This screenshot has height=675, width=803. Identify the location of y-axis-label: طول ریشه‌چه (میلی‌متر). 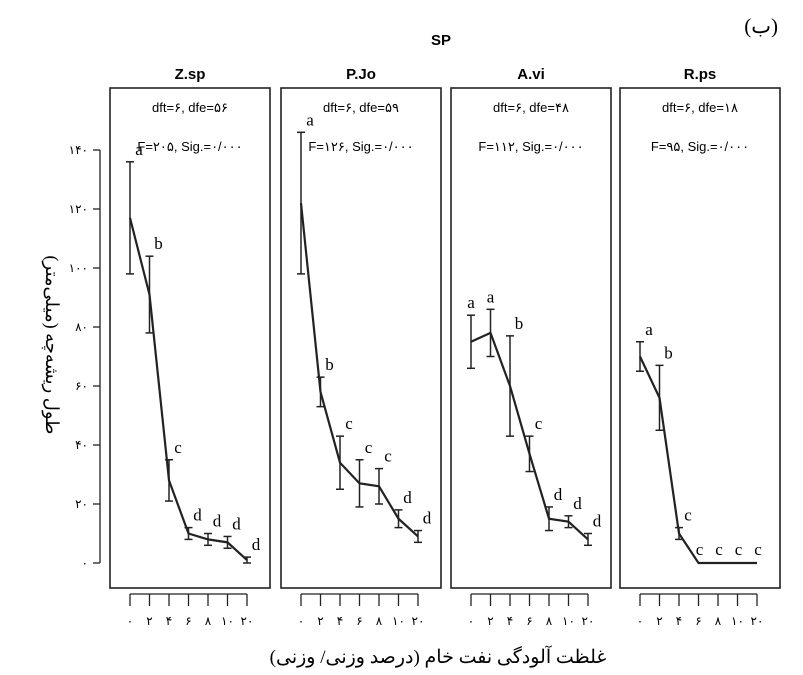
(51, 345).